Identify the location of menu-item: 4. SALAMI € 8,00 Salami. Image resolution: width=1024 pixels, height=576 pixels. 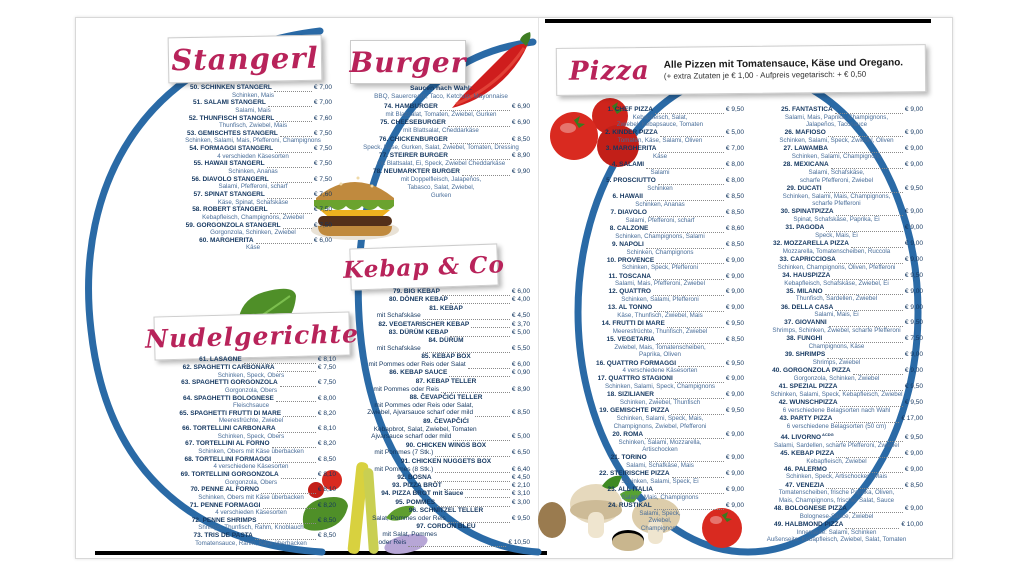
(660, 168).